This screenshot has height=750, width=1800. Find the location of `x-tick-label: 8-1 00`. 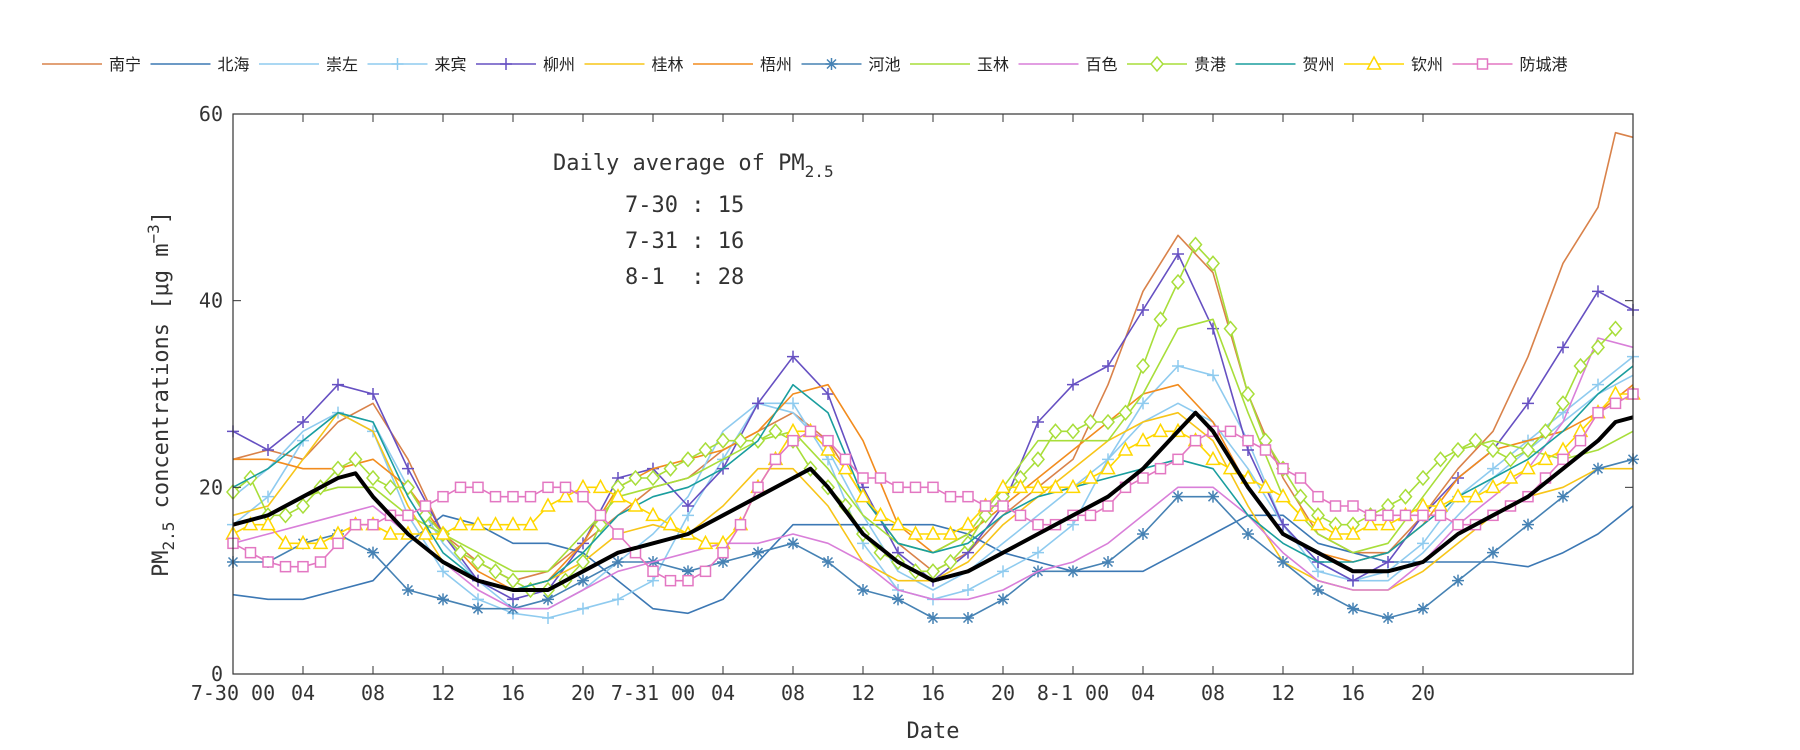

x-tick-label: 8-1 00 is located at coordinates (1073, 693).